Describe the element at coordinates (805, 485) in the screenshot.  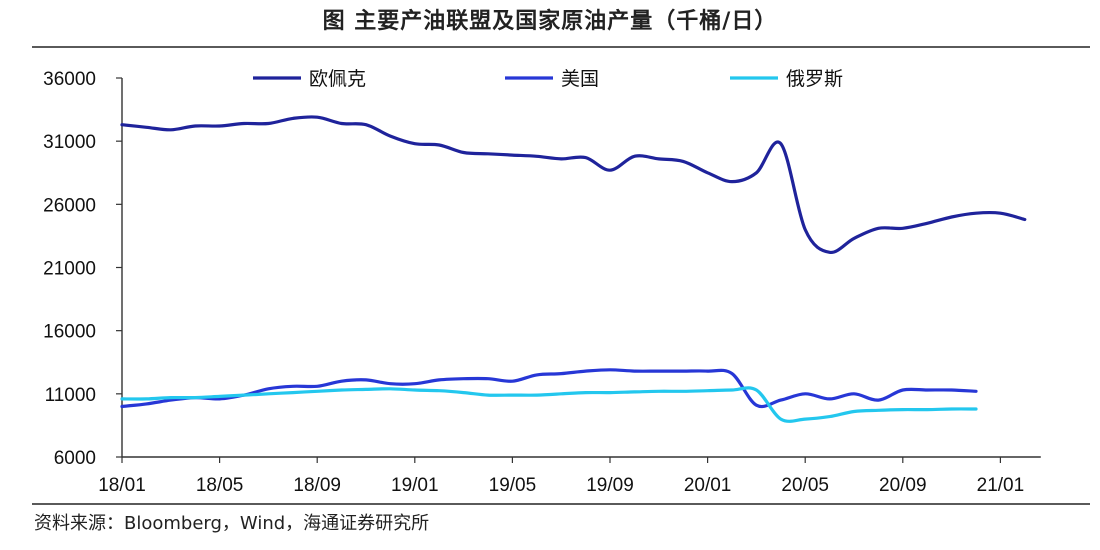
I see `x-tick-label: 20/05` at that location.